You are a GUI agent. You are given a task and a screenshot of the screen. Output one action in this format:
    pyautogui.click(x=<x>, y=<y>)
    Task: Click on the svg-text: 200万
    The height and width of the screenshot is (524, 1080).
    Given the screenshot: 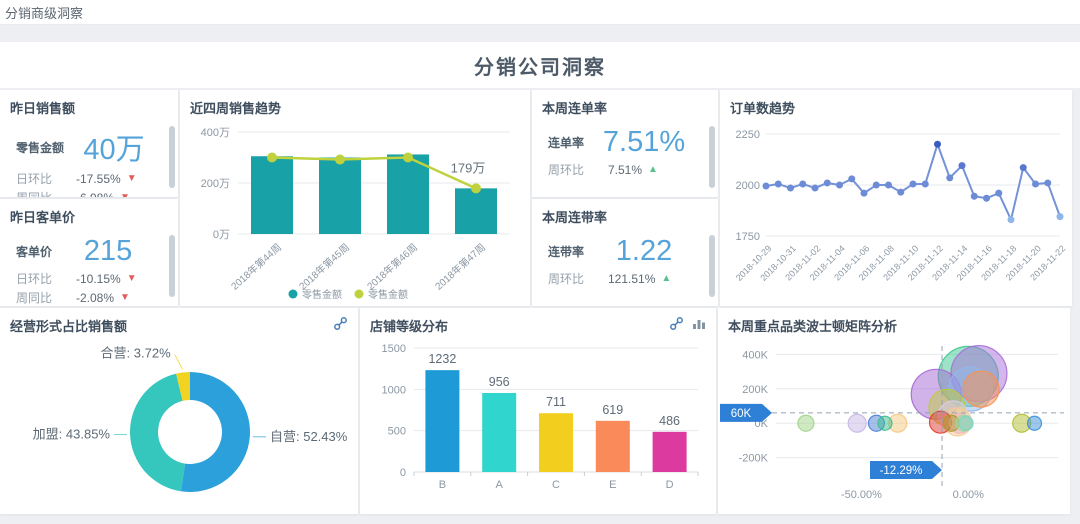 What is the action you would take?
    pyautogui.click(x=215, y=184)
    